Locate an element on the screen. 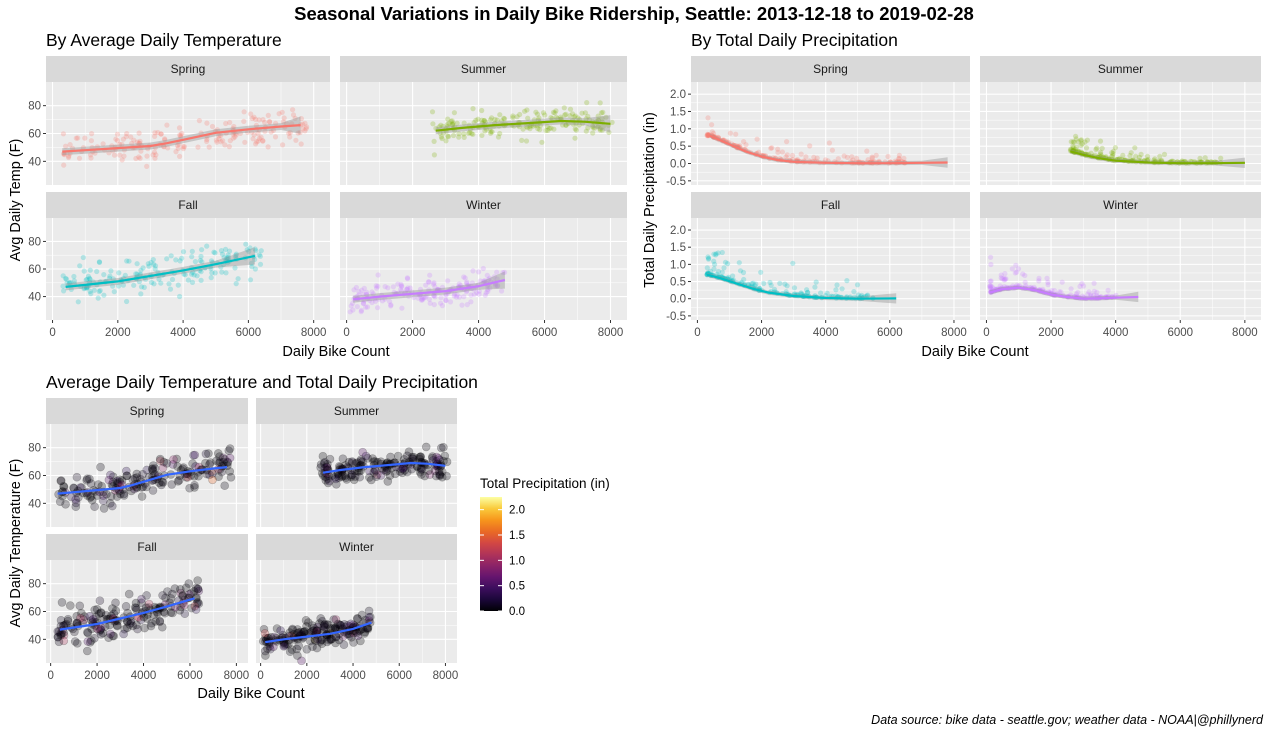  facet-label: Summer is located at coordinates (483, 69).